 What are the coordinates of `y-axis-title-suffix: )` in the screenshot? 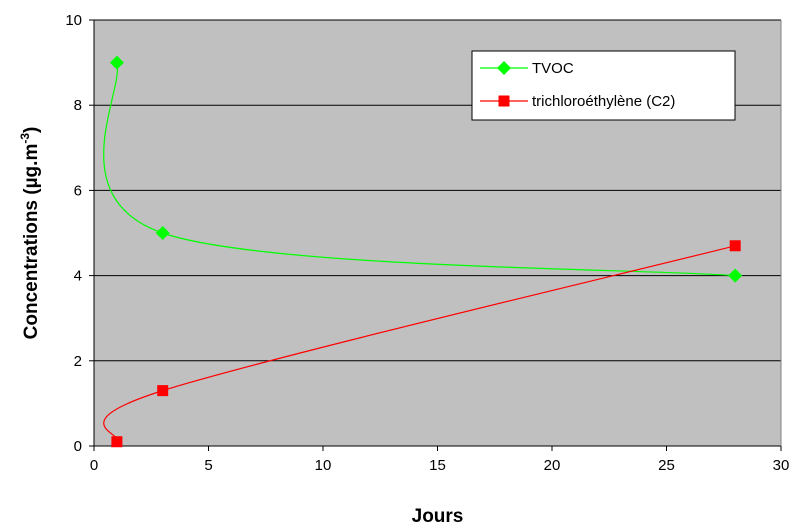 It's located at (31, 130).